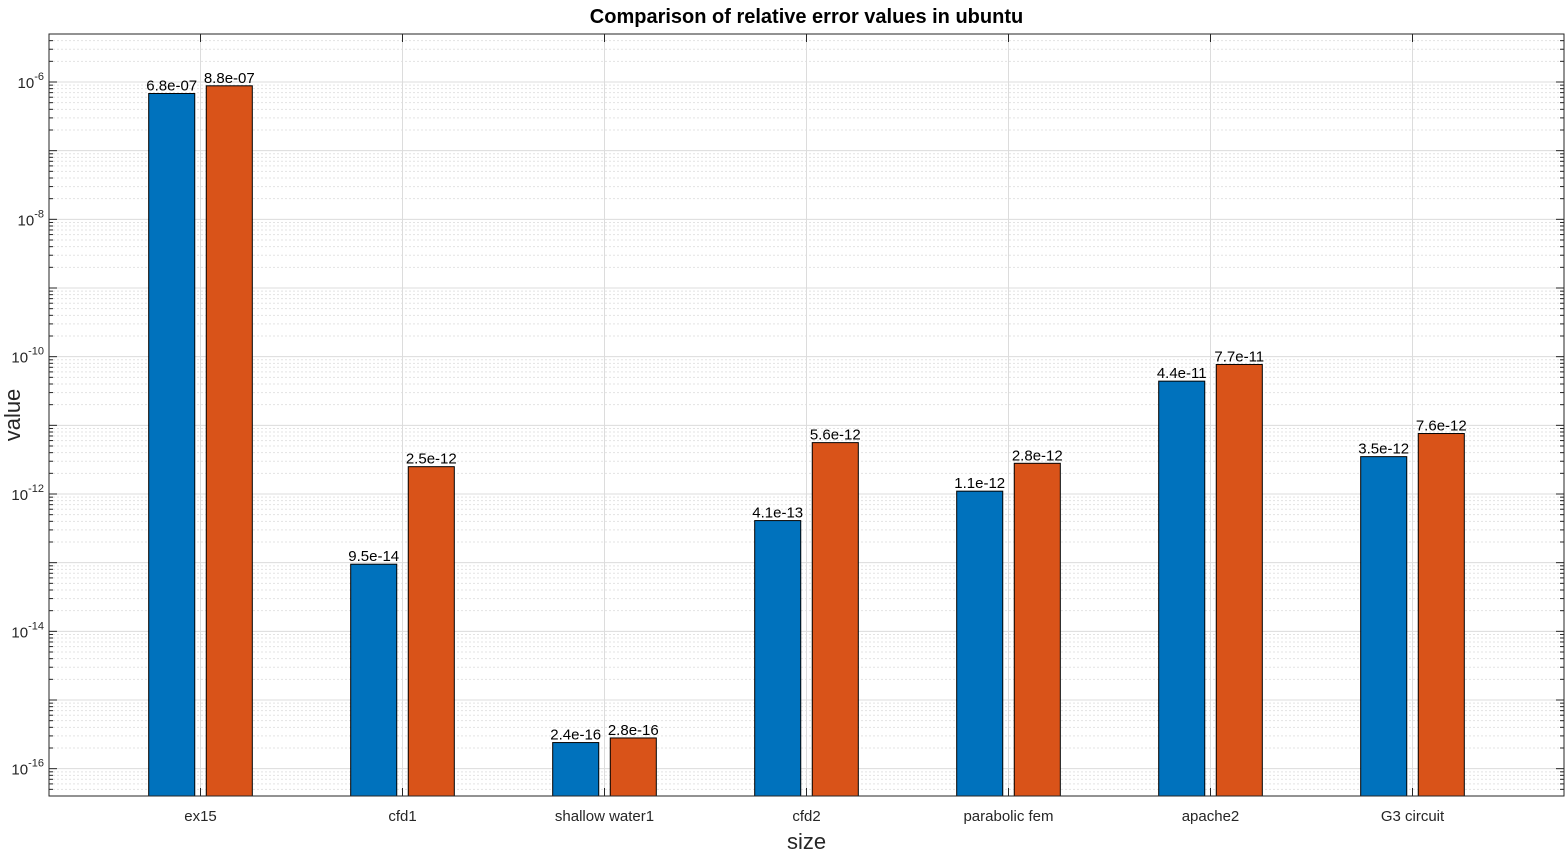 The height and width of the screenshot is (855, 1567). I want to click on bar-value-label: 4.1e-13, so click(777, 513).